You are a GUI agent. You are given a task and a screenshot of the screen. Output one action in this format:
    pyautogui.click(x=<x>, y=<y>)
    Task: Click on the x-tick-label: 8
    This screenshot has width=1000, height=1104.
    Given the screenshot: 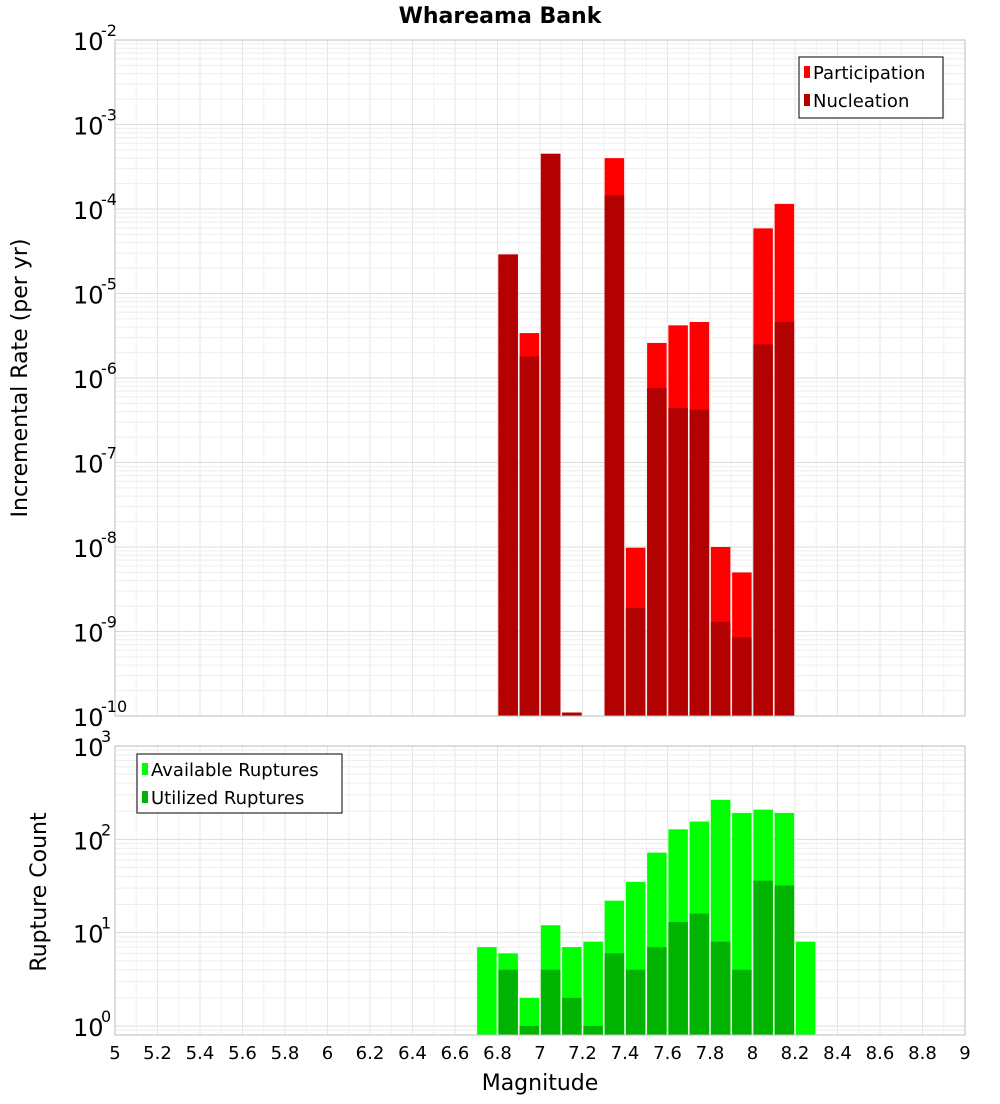 What is the action you would take?
    pyautogui.click(x=752, y=1053)
    